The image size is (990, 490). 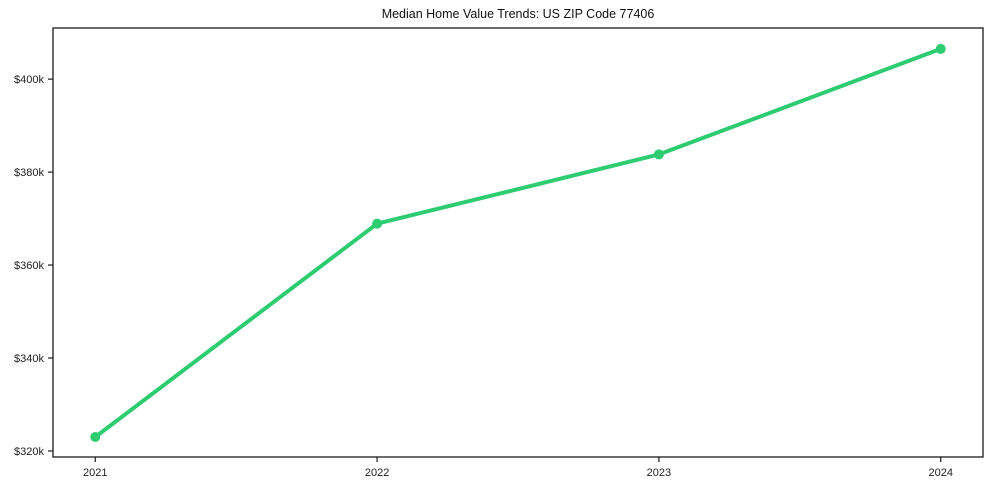 What do you see at coordinates (377, 473) in the screenshot?
I see `x-tick-label: 2022` at bounding box center [377, 473].